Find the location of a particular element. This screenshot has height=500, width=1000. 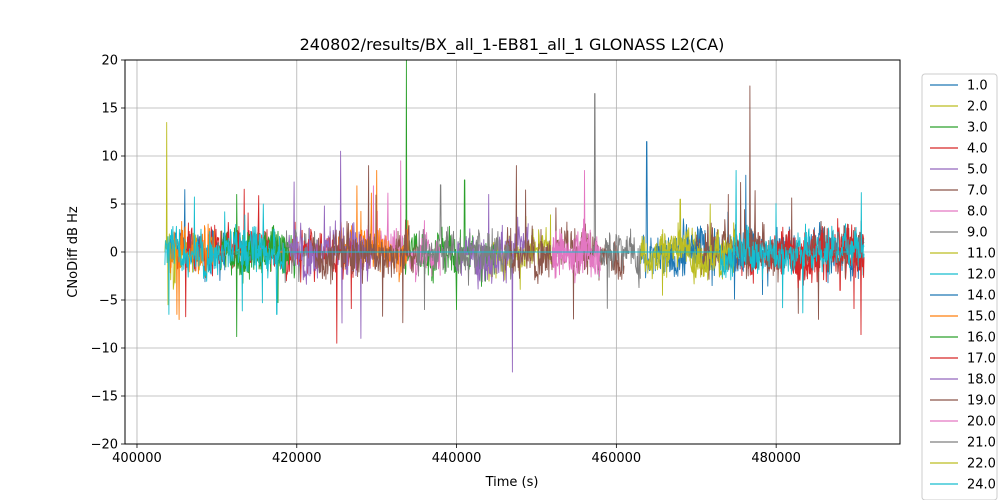

x-tick-label: 400000 is located at coordinates (137, 458).